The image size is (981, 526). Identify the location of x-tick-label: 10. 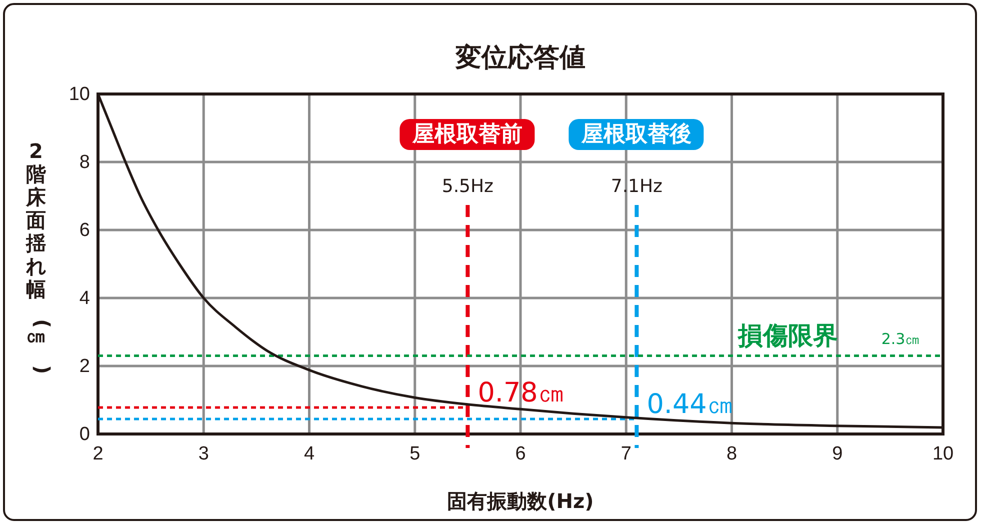
(943, 453).